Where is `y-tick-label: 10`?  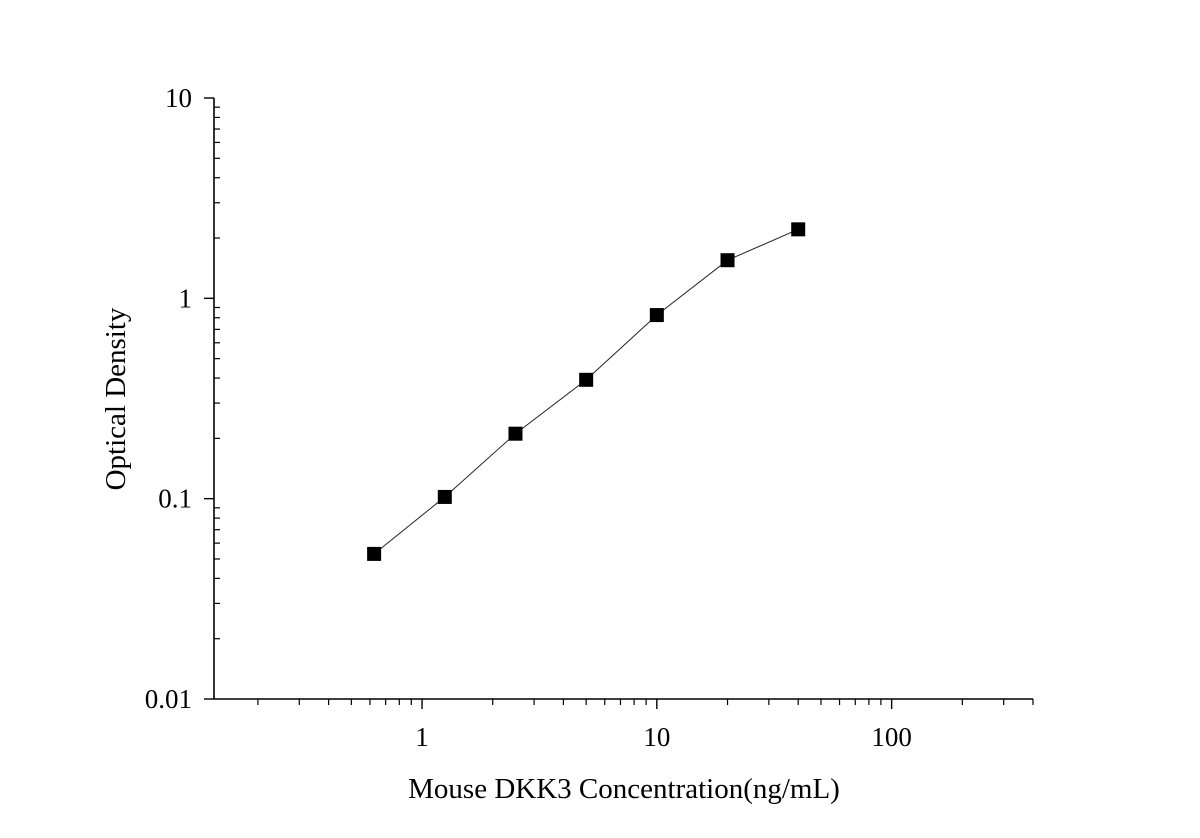
y-tick-label: 10 is located at coordinates (178, 98).